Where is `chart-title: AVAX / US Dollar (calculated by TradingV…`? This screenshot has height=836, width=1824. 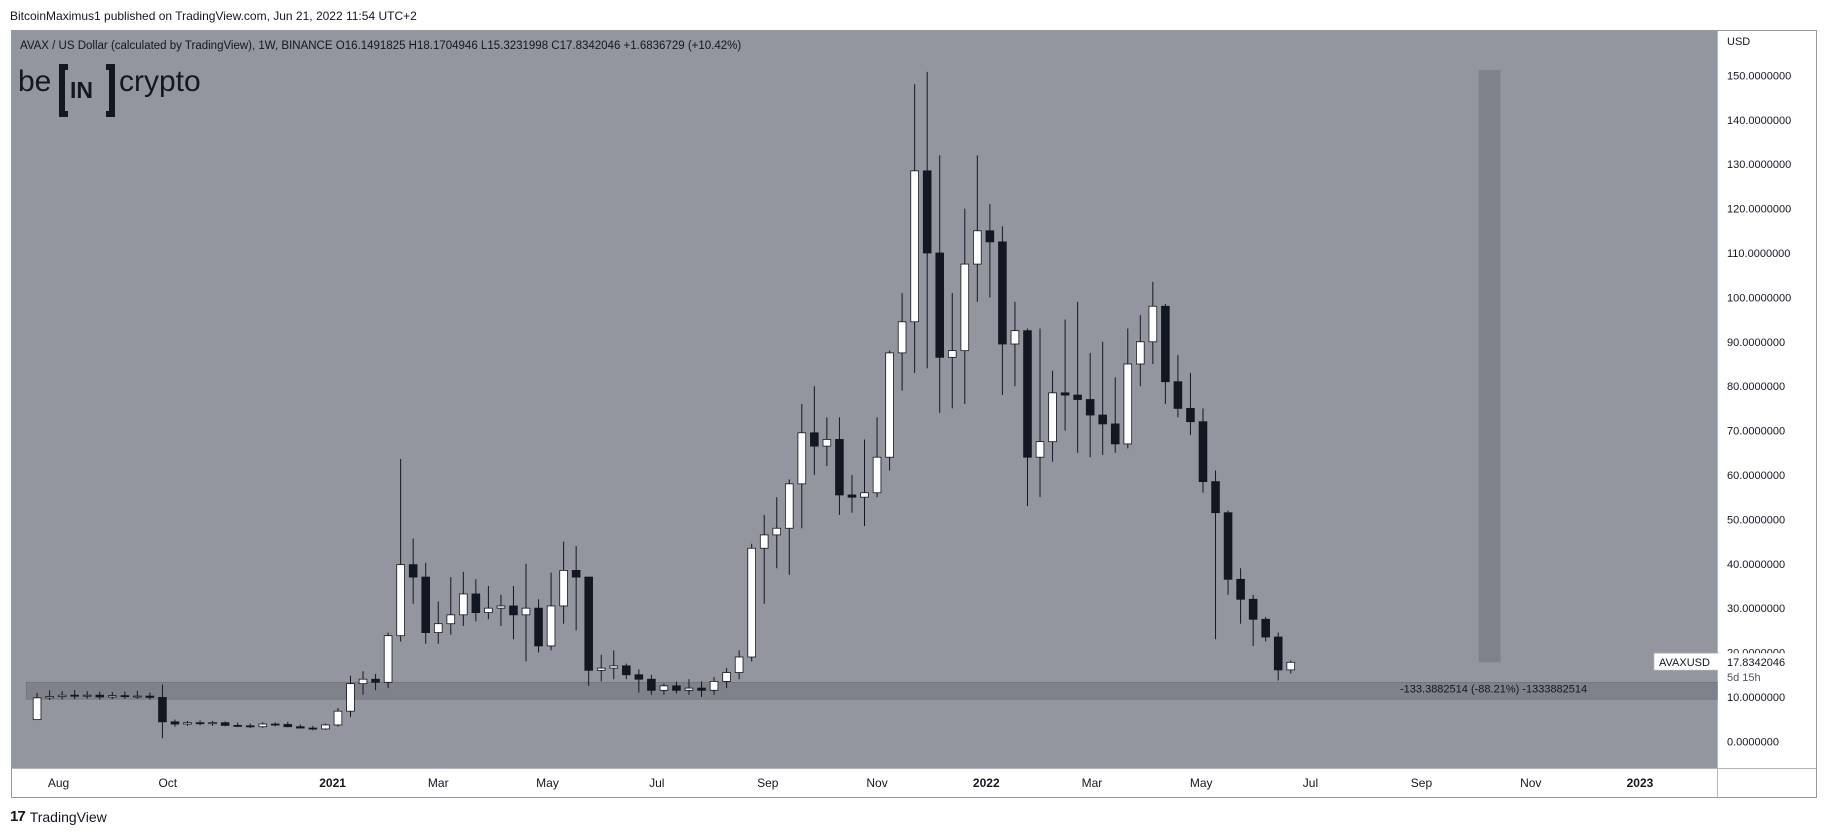
chart-title: AVAX / US Dollar (calculated by TradingV… is located at coordinates (176, 46).